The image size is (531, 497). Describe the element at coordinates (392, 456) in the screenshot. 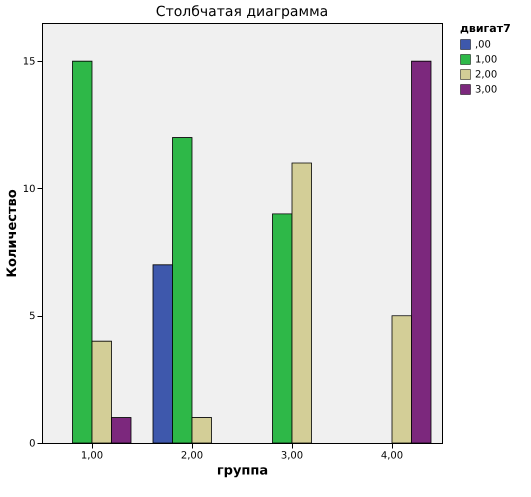

I see `x-tick-label: 4,00` at that location.